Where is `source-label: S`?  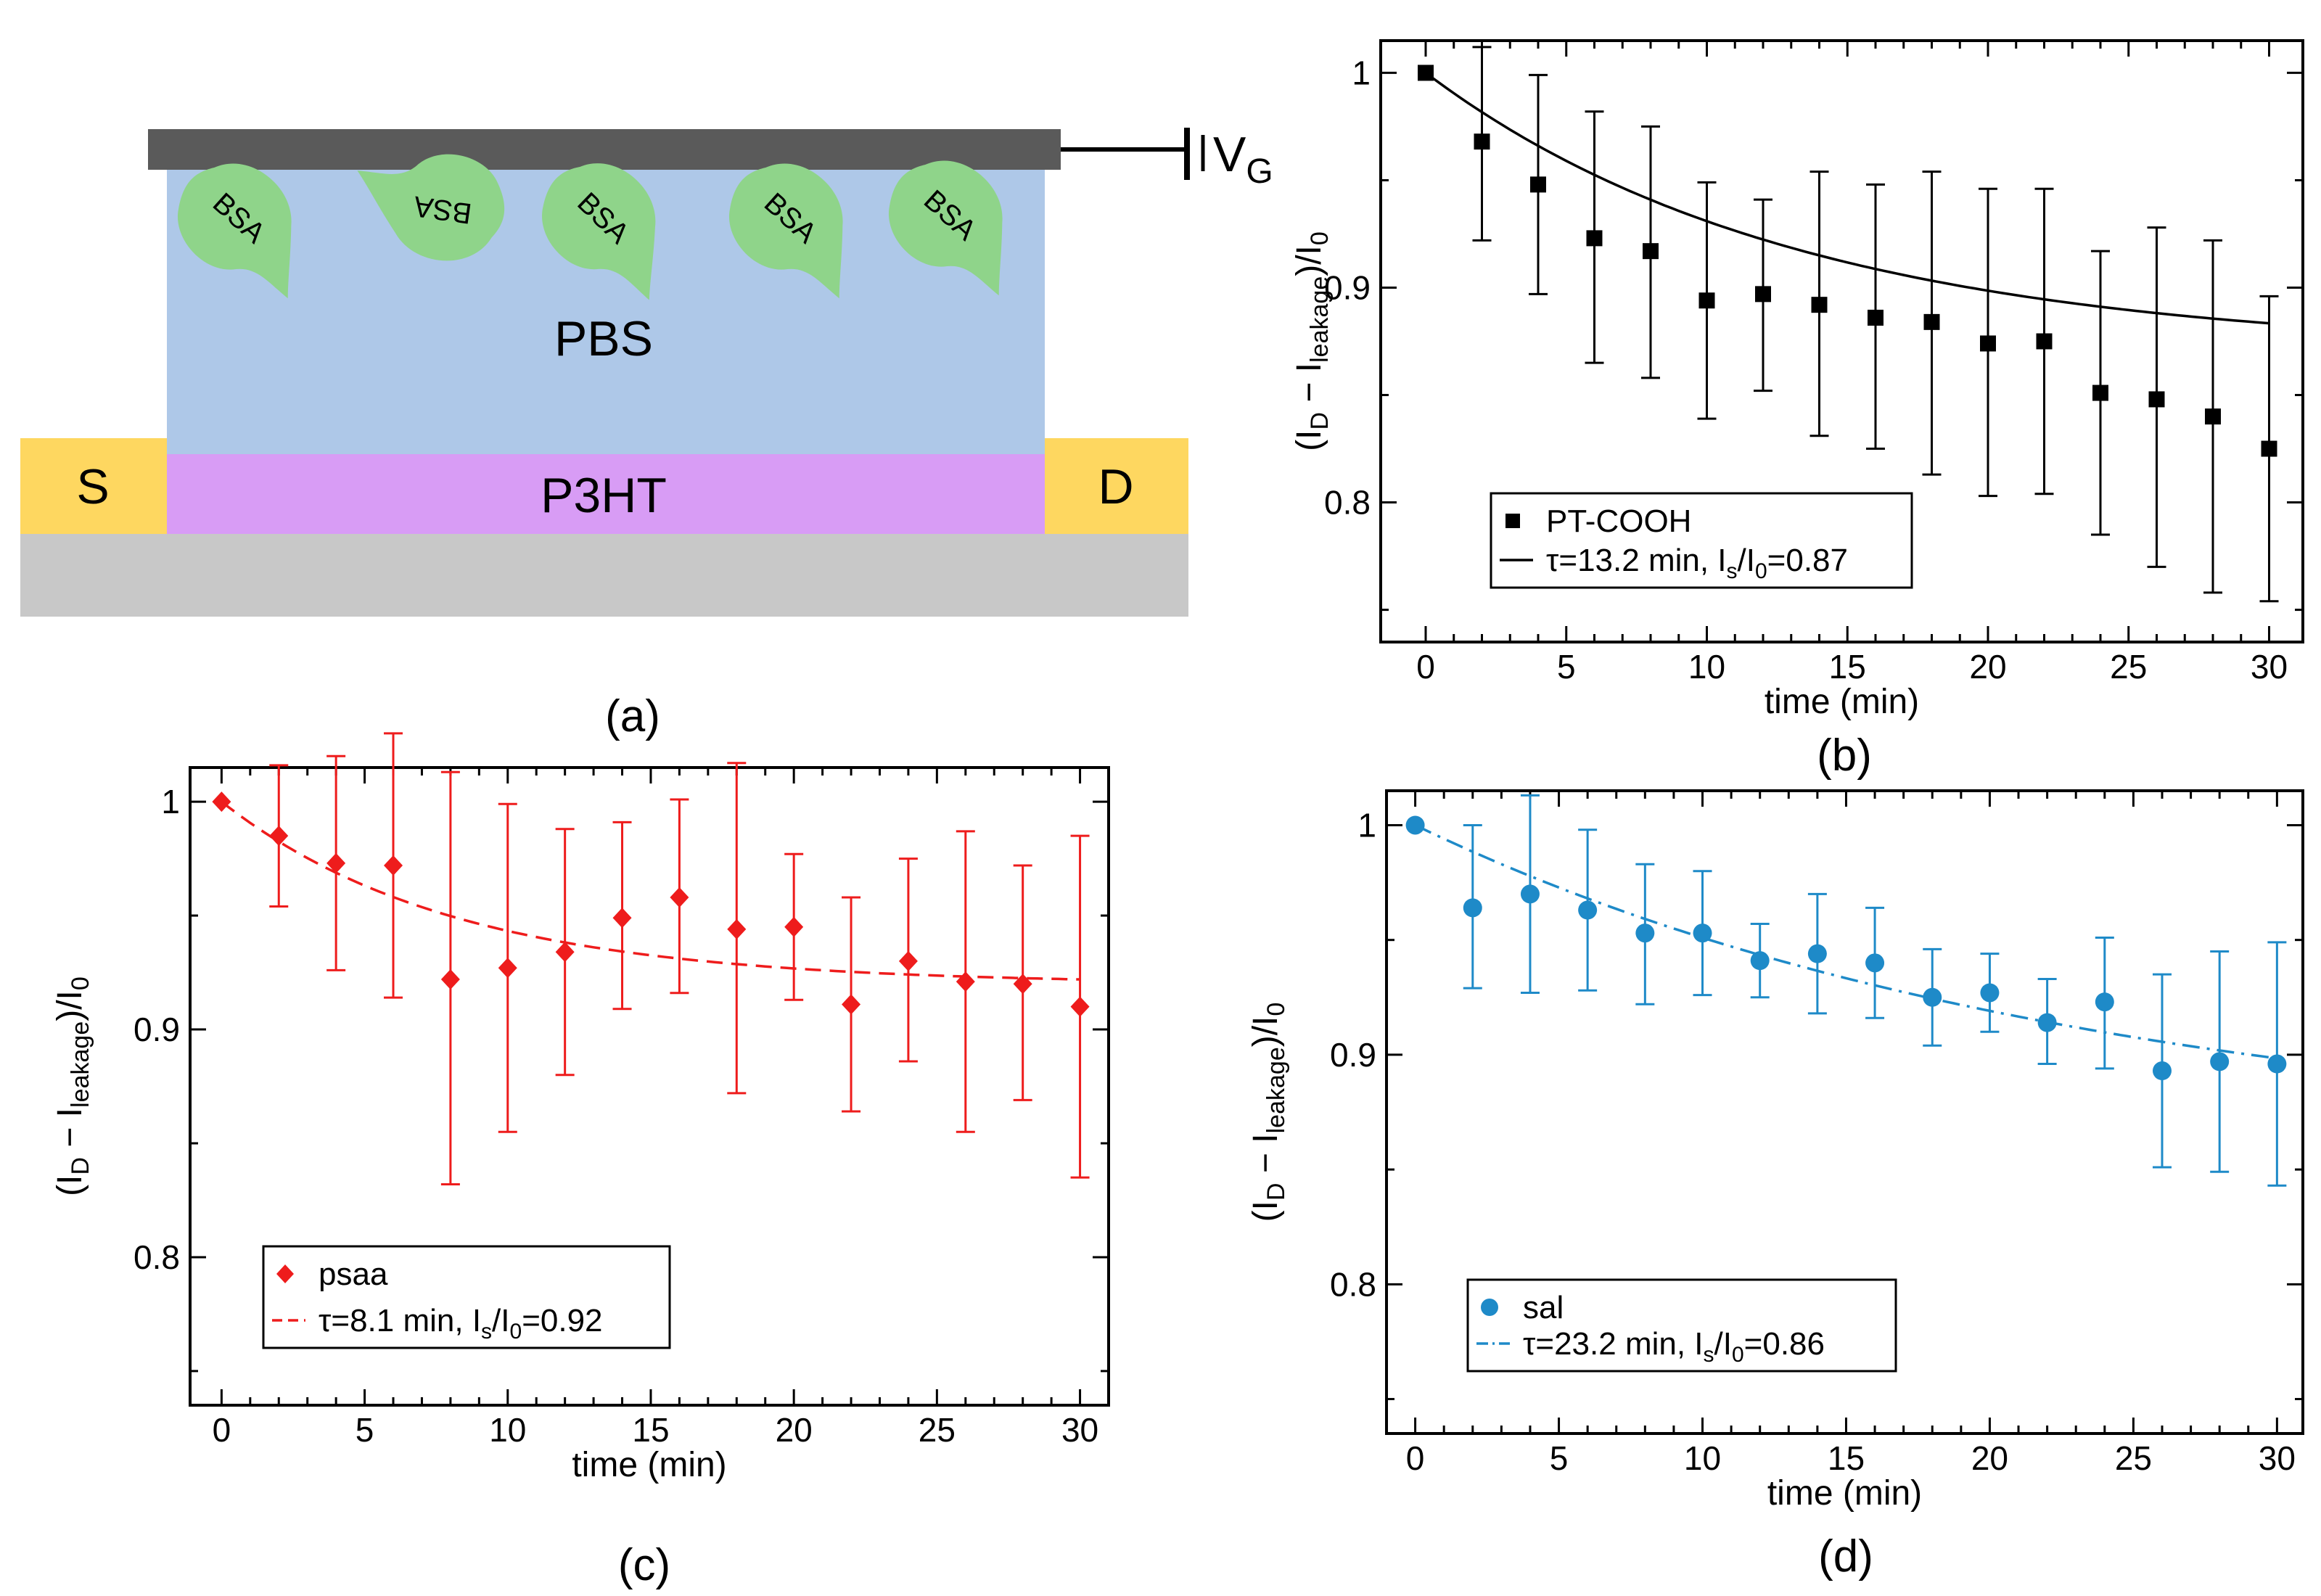 source-label: S is located at coordinates (92, 487).